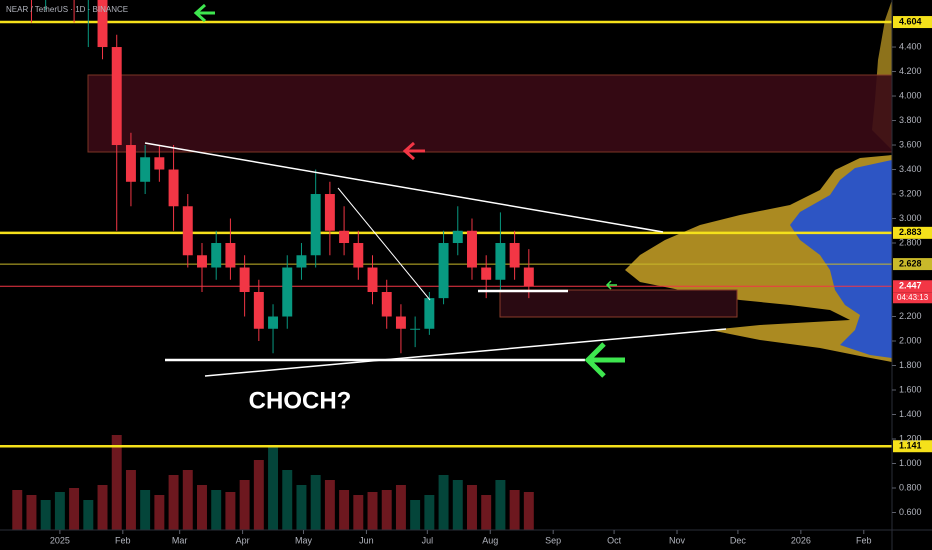 This screenshot has width=932, height=550. What do you see at coordinates (910, 71) in the screenshot?
I see `y-tick-label: 4.200` at bounding box center [910, 71].